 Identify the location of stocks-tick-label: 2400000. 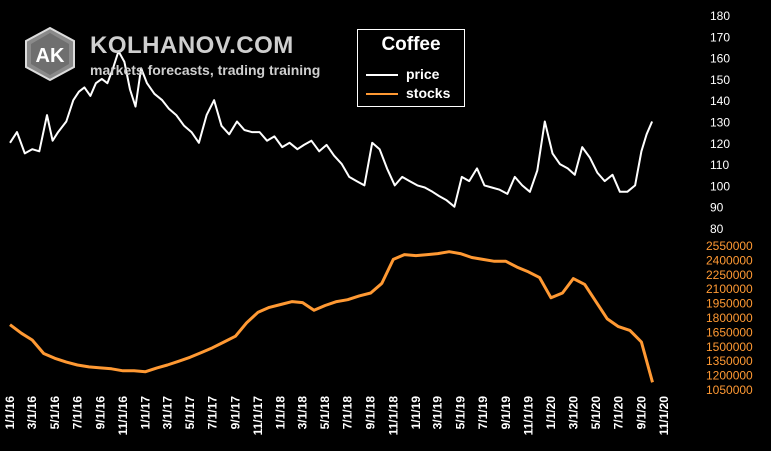
(729, 260).